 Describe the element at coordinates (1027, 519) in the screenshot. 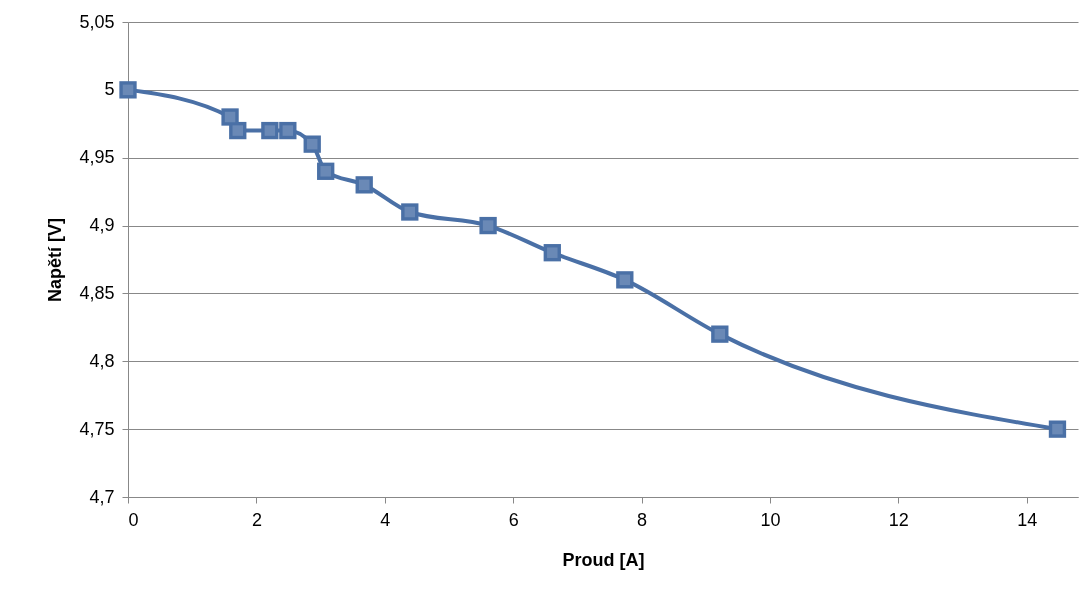

I see `x-tick-label: 14` at that location.